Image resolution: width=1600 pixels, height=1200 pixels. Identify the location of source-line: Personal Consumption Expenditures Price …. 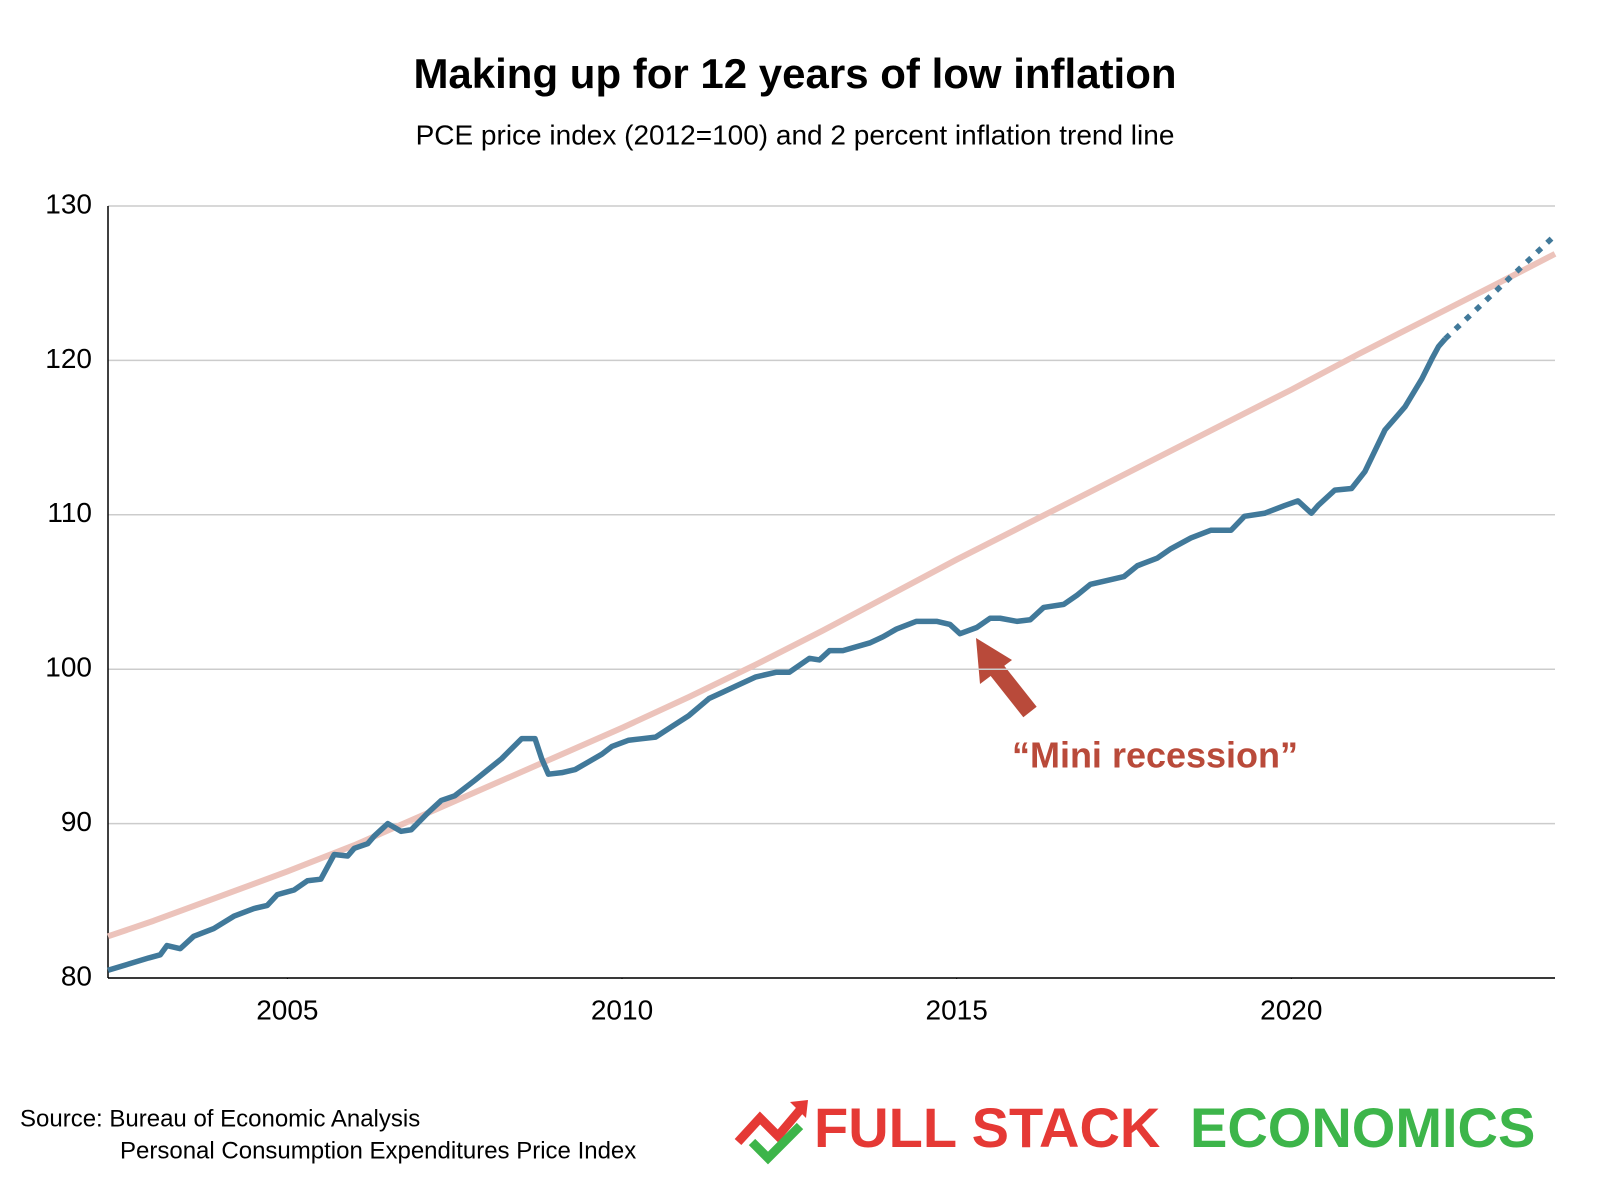
(378, 1150).